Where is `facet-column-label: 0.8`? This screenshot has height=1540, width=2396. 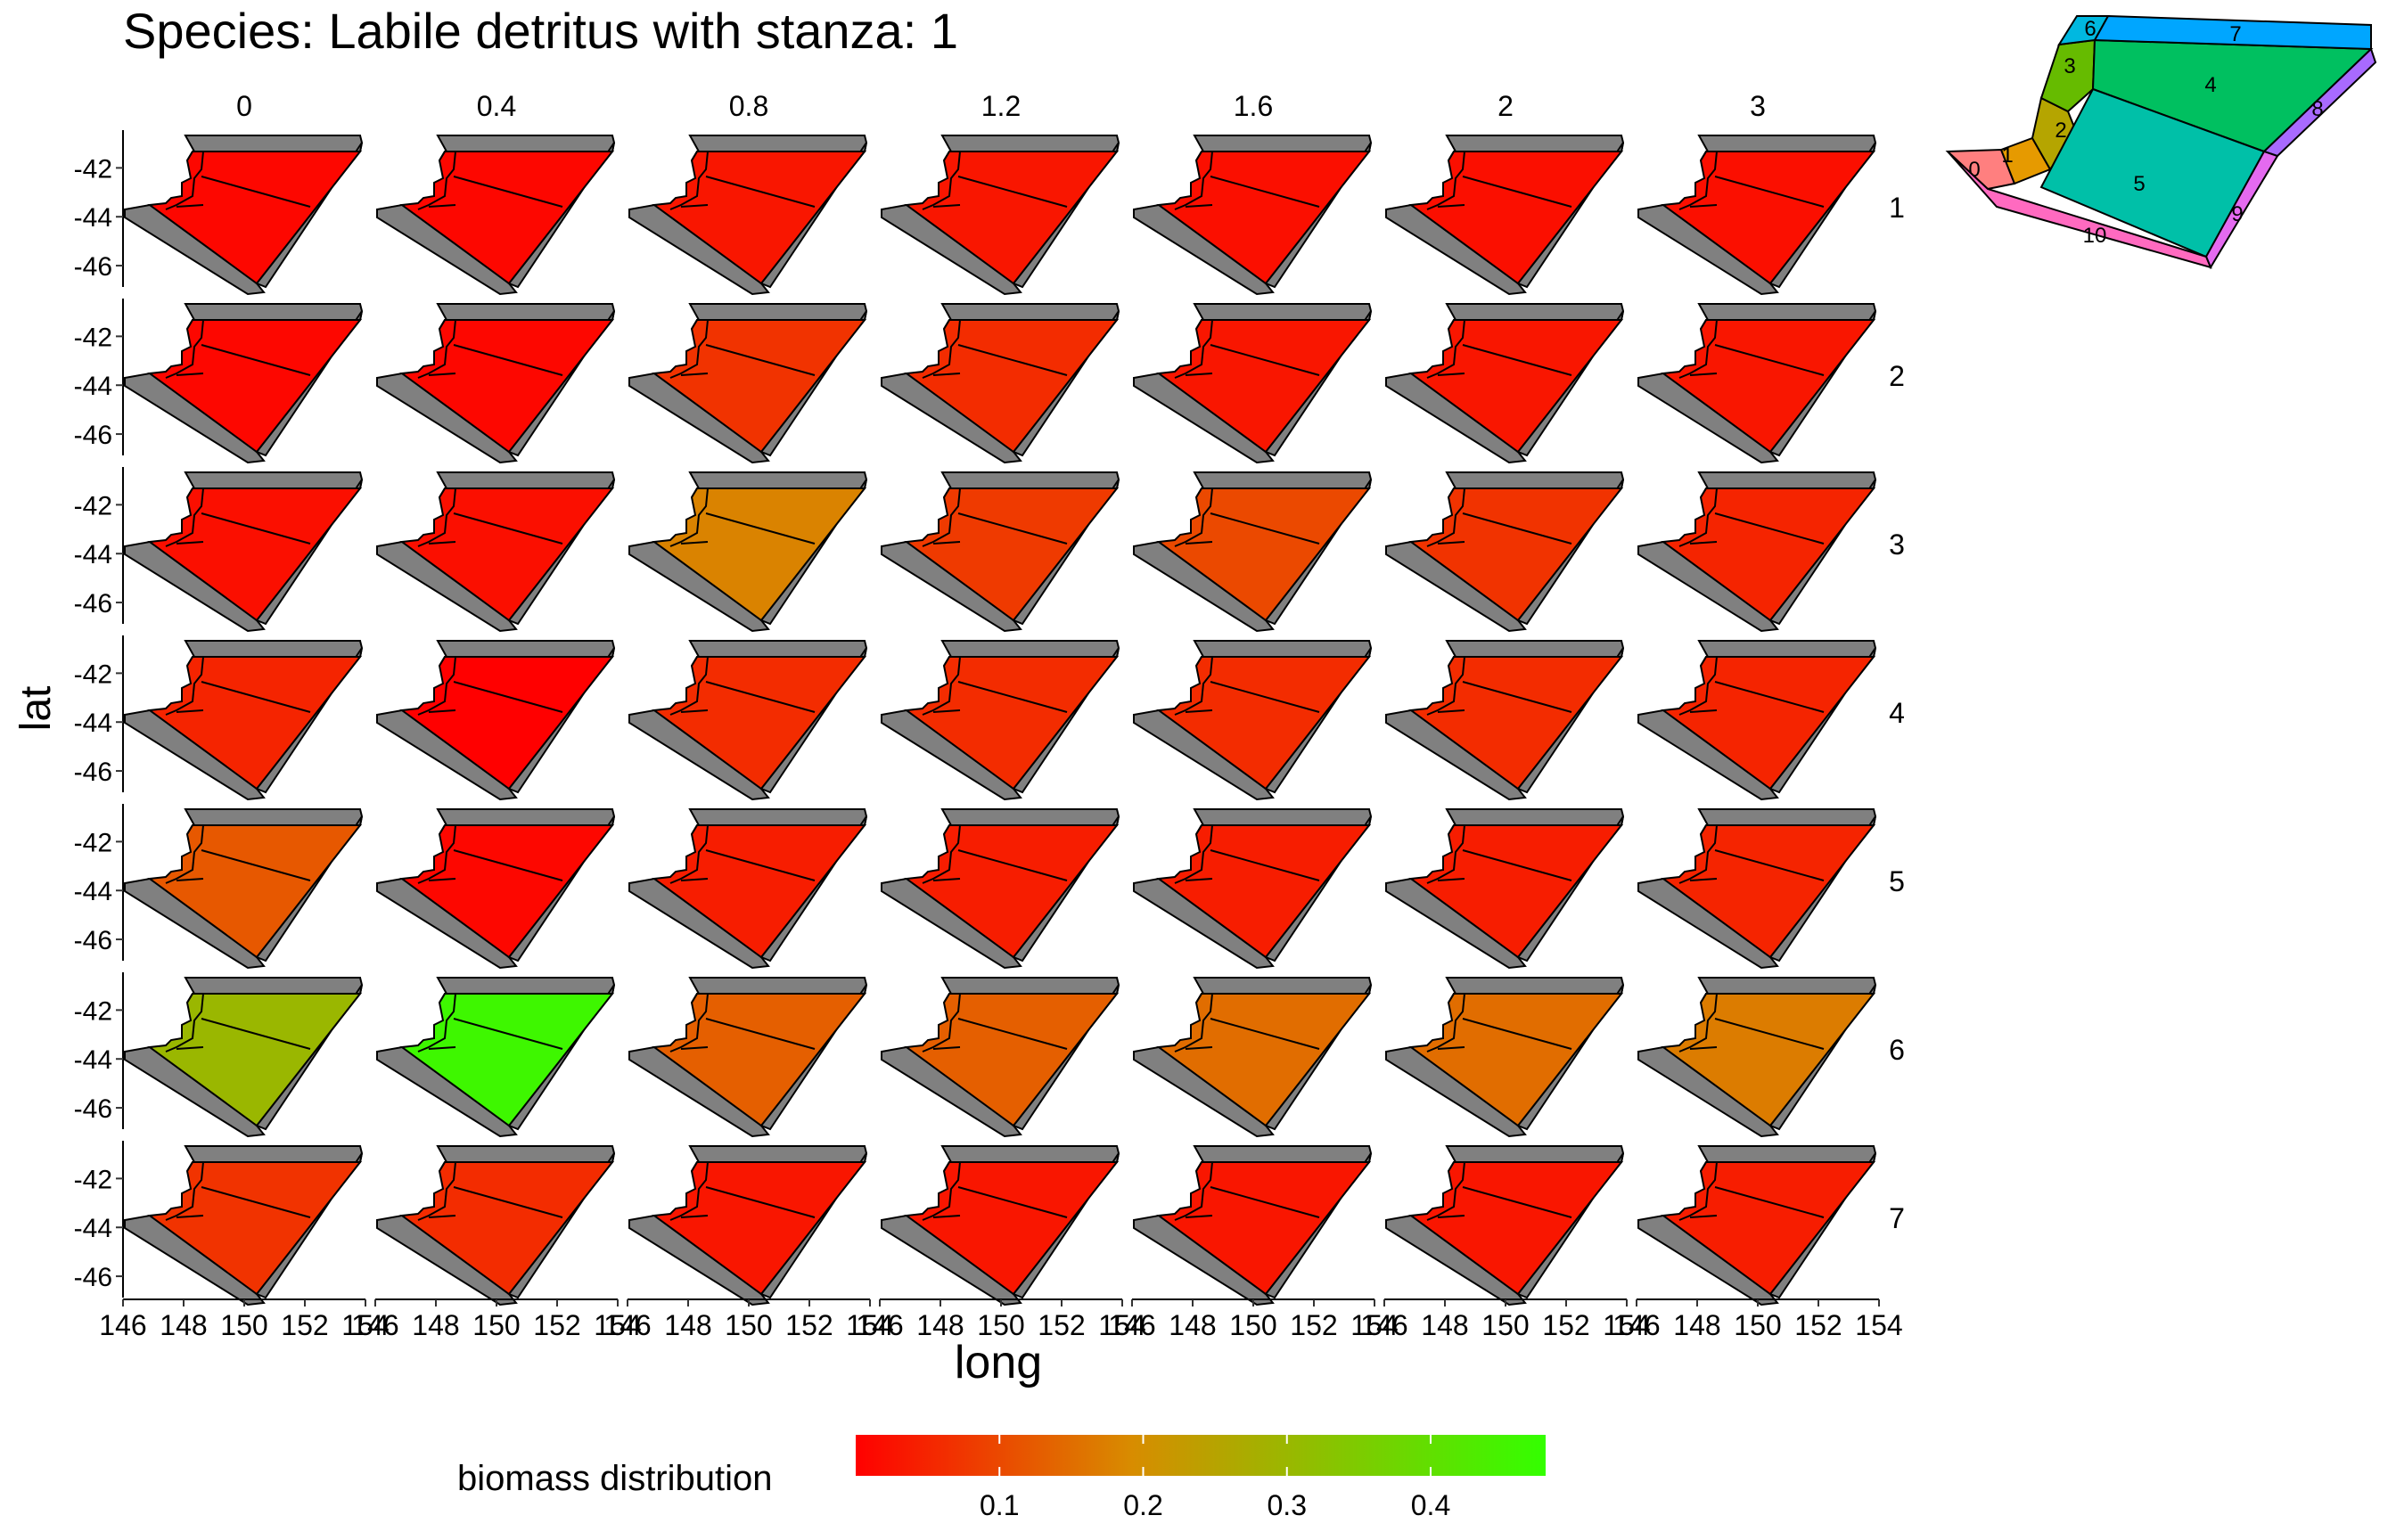
facet-column-label: 0.8 is located at coordinates (748, 106).